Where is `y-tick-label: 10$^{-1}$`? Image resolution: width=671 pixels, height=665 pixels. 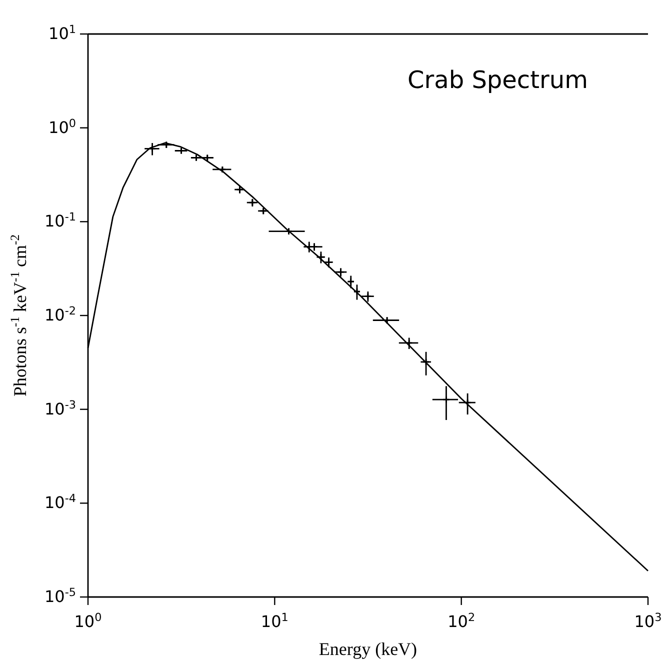
y-tick-label: 10$^{-1}$ is located at coordinates (60, 220).